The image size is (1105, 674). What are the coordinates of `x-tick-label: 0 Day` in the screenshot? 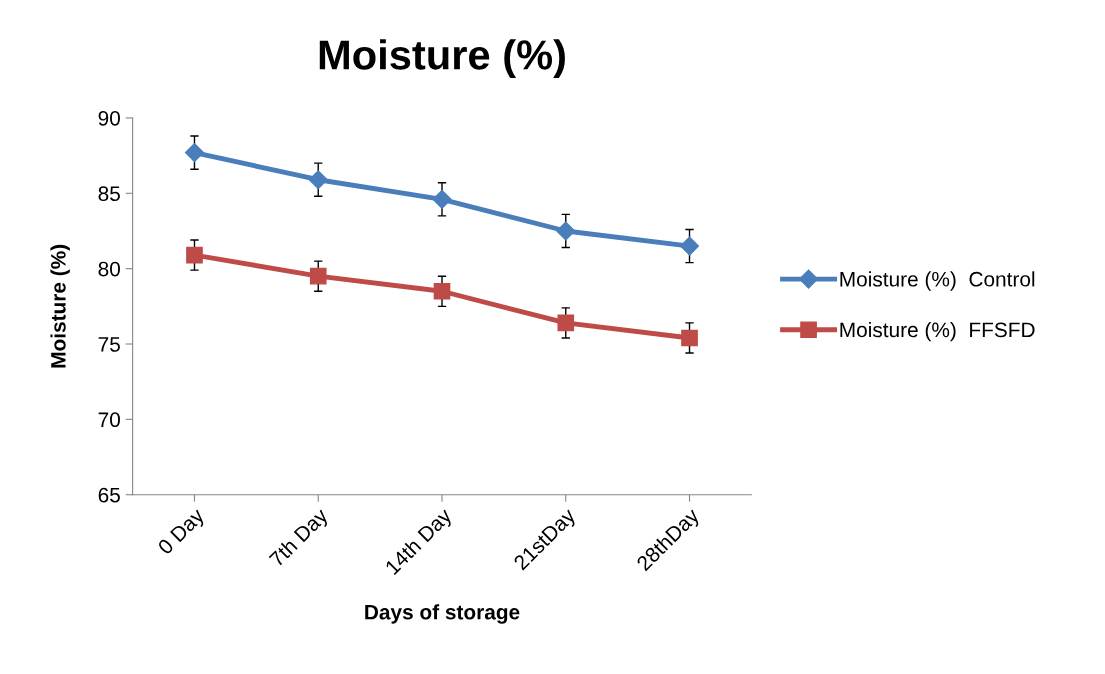 It's located at (182, 532).